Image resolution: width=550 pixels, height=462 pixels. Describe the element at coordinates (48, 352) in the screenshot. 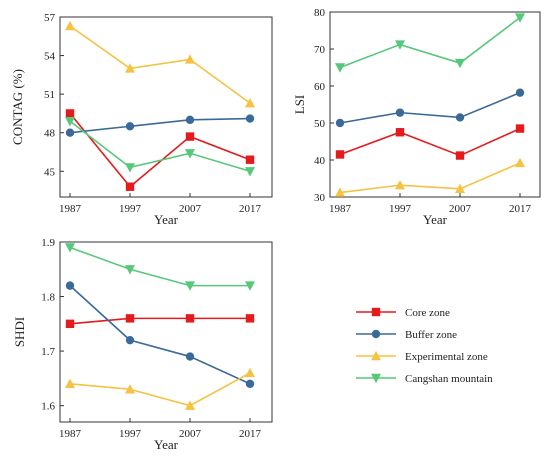

I see `y-tick-label: 1.7` at that location.